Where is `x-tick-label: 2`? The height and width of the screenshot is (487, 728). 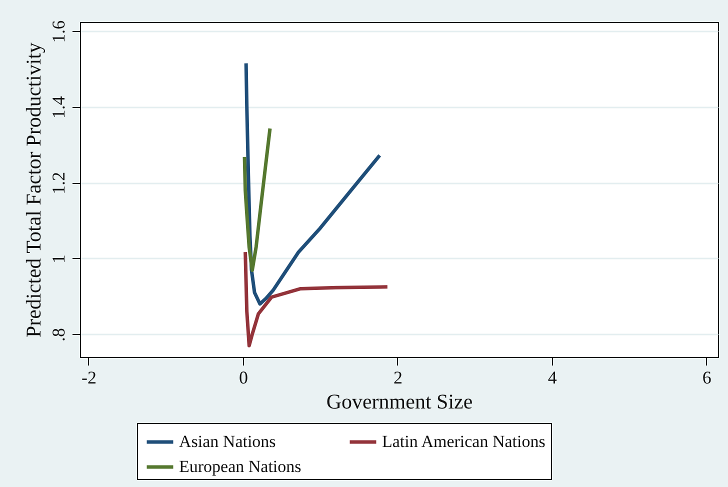 x-tick-label: 2 is located at coordinates (397, 378).